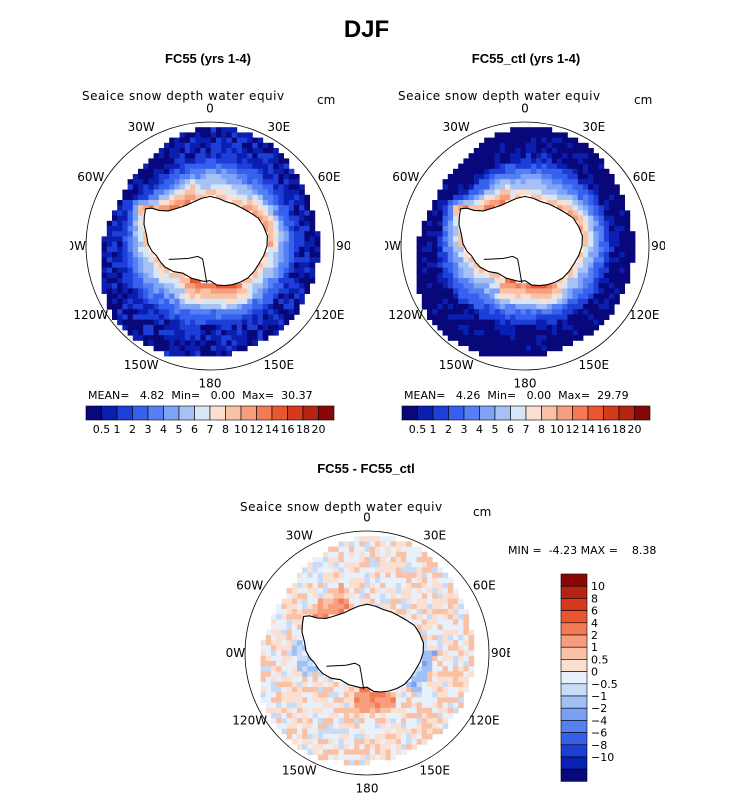 This screenshot has height=798, width=733. Describe the element at coordinates (233, 413) in the screenshot. I see `panel1-colorbar-swatch` at that location.